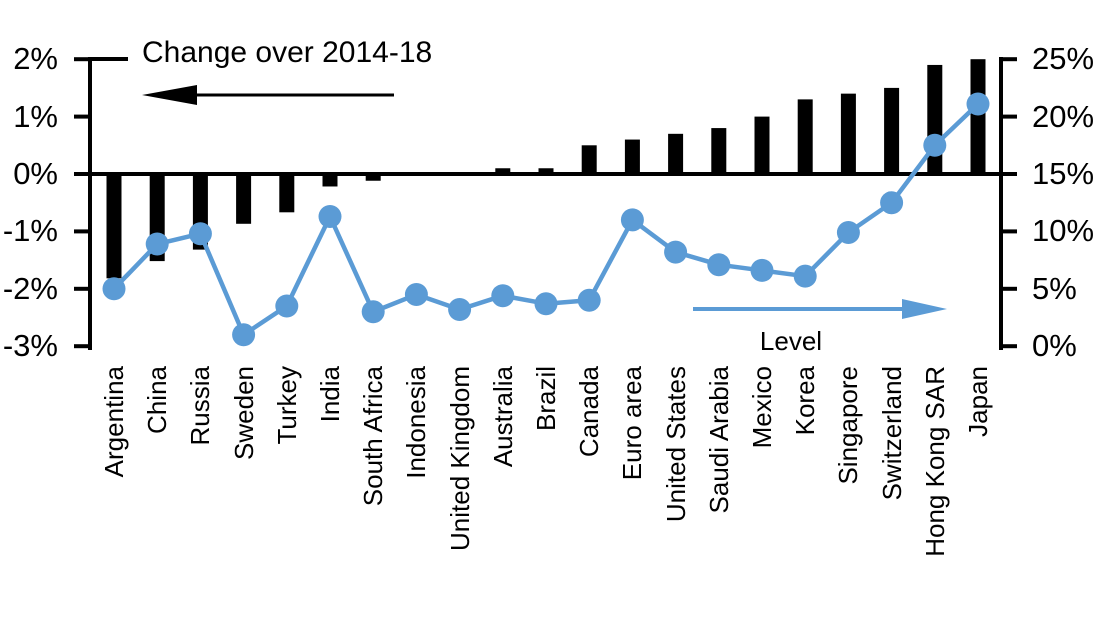  What do you see at coordinates (589, 160) in the screenshot?
I see `bar-canada` at bounding box center [589, 160].